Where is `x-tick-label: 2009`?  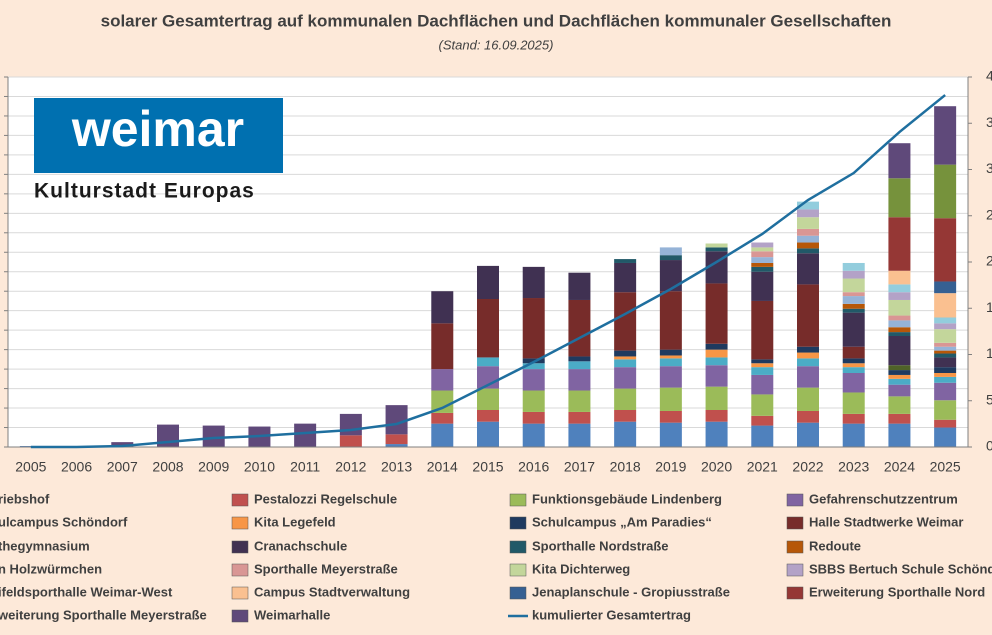
x-tick-label: 2009 is located at coordinates (213, 467).